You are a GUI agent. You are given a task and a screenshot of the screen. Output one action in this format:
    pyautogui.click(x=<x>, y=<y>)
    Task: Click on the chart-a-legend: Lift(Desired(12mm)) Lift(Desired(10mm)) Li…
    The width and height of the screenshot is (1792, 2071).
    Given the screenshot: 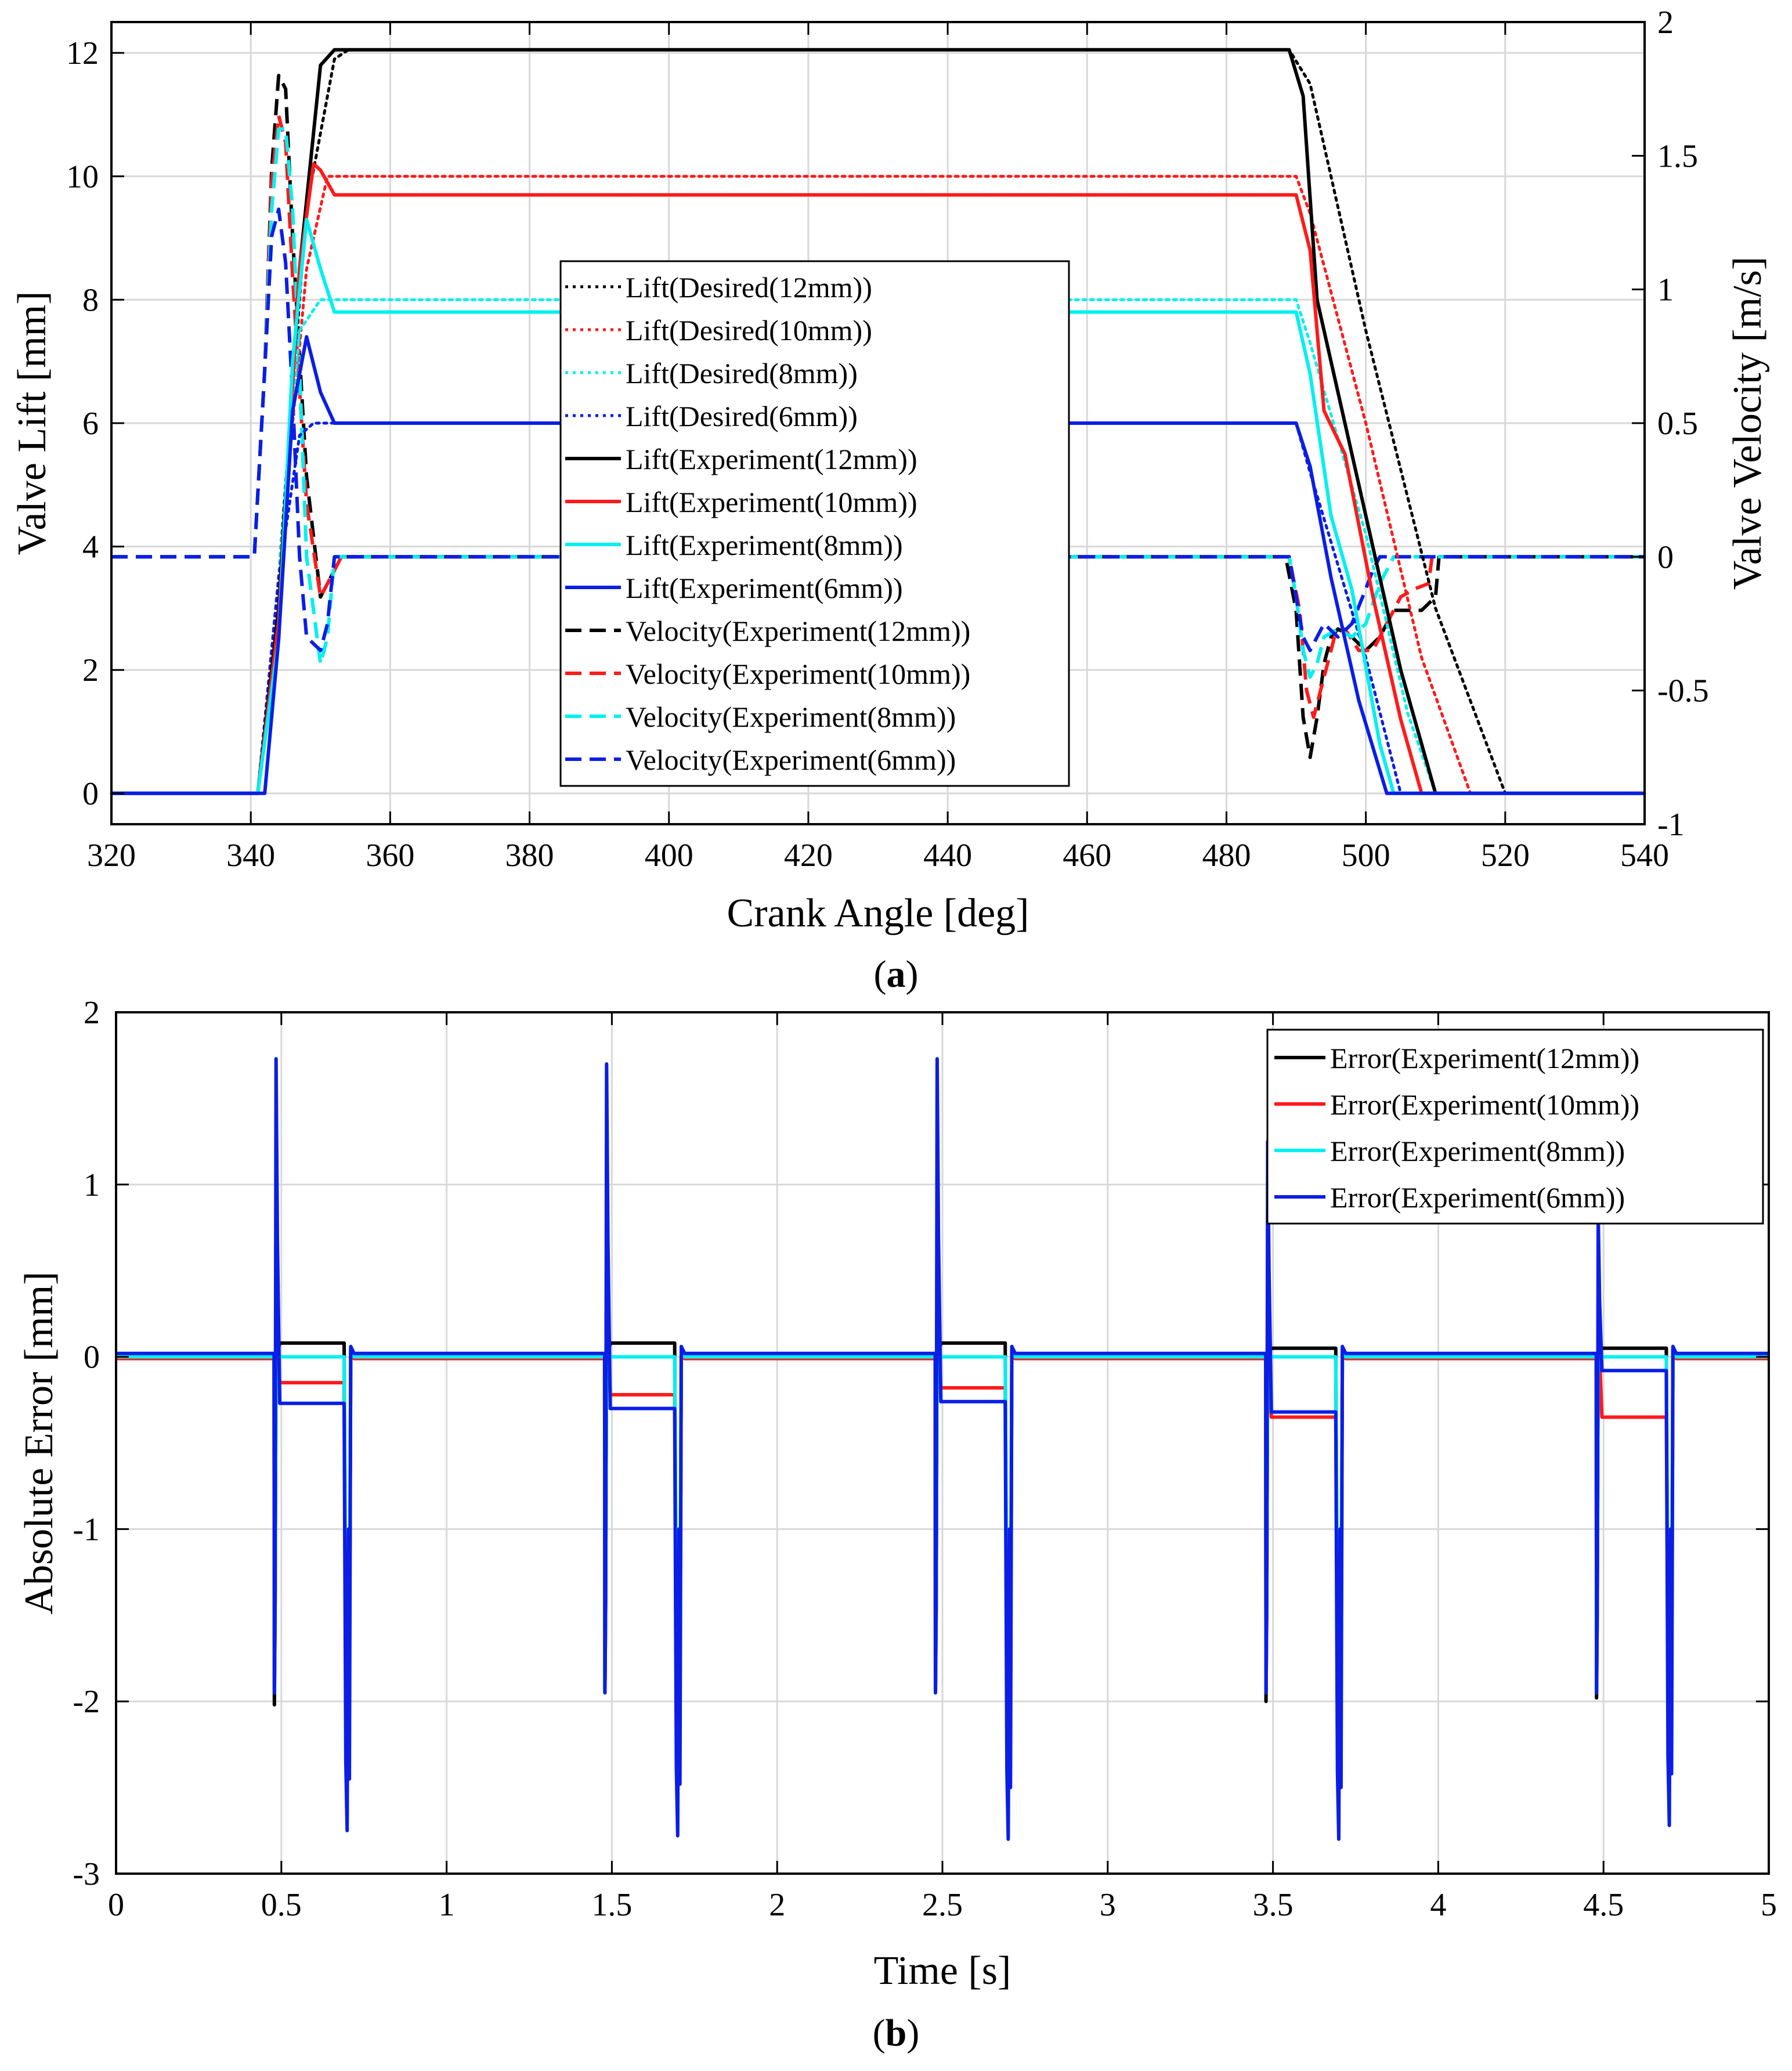 What is the action you would take?
    pyautogui.click(x=814, y=523)
    